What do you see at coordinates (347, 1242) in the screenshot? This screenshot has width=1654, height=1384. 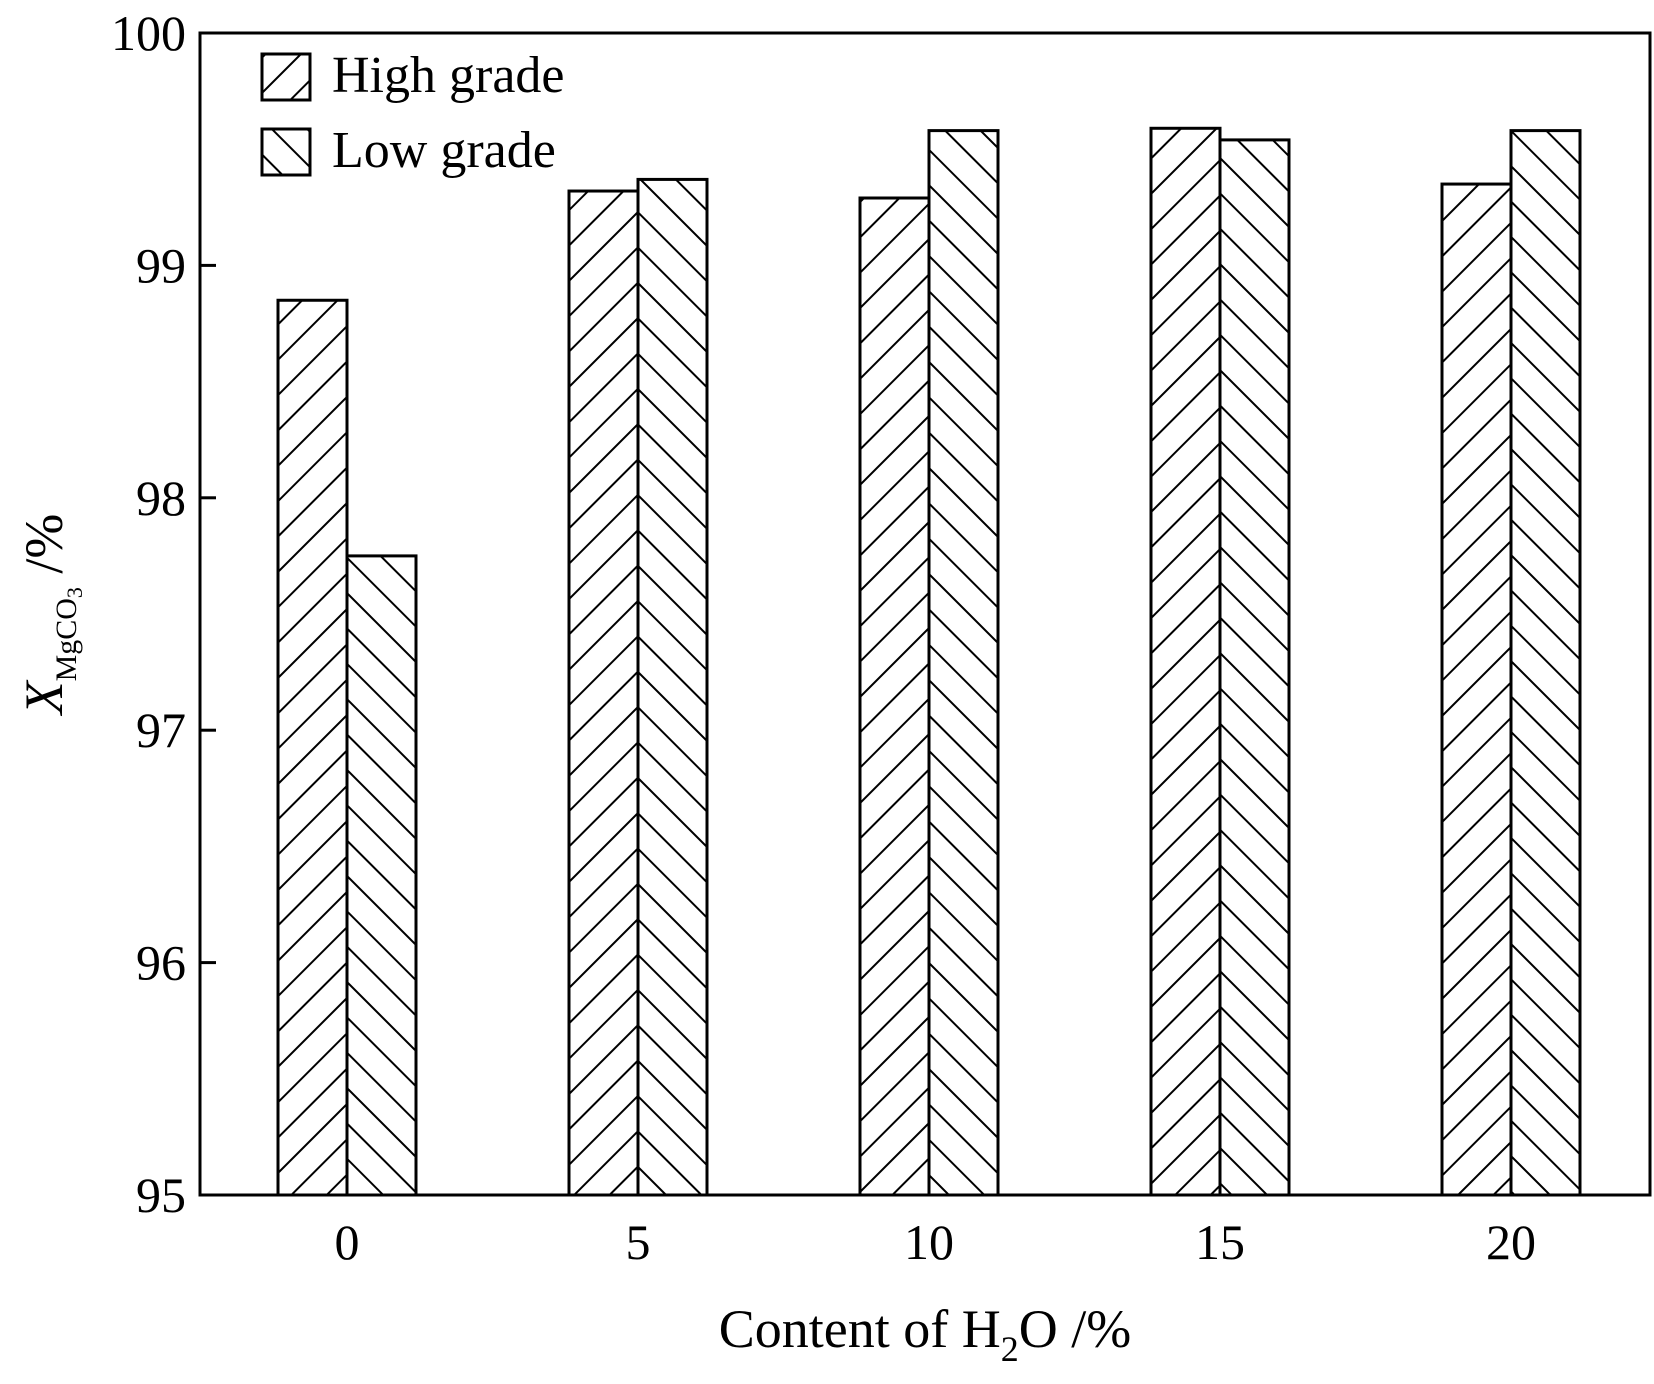 I see `x-tick-label-0: 0` at bounding box center [347, 1242].